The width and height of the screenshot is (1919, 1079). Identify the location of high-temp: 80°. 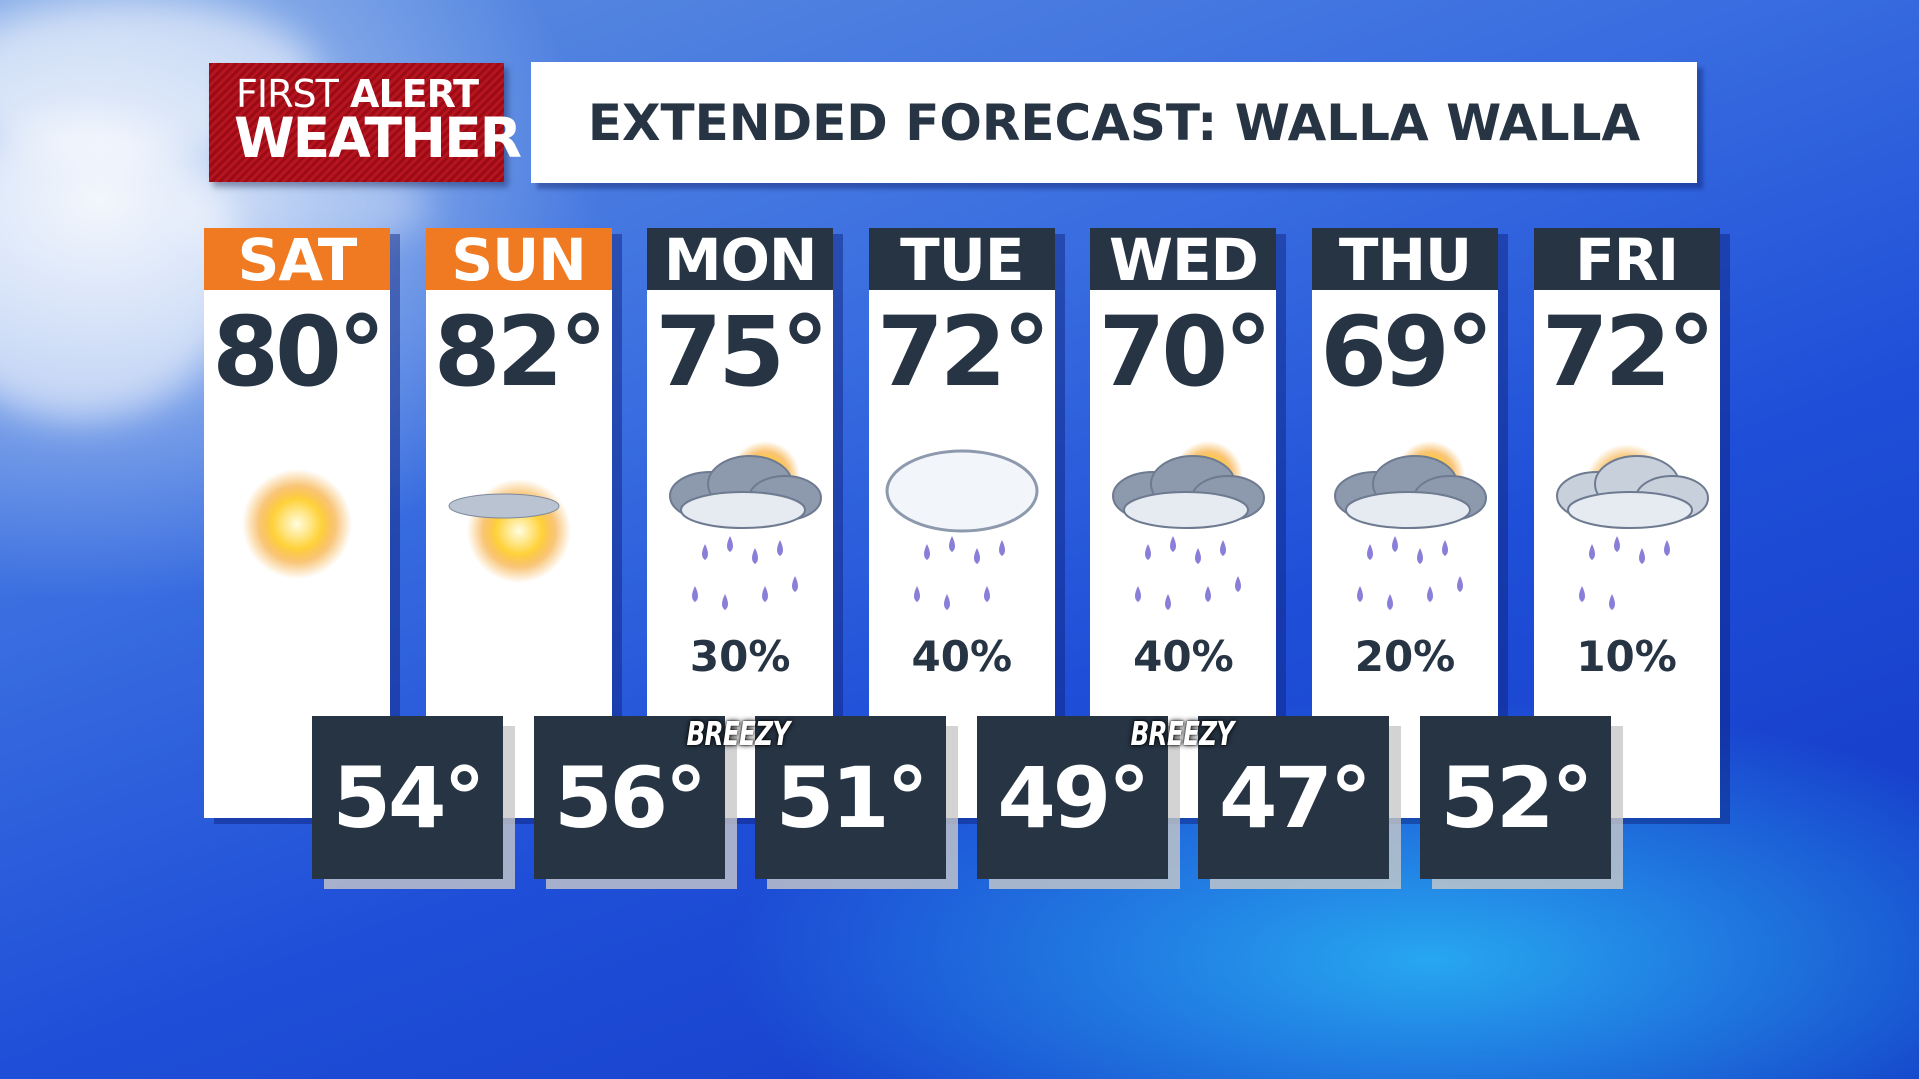
(299, 352).